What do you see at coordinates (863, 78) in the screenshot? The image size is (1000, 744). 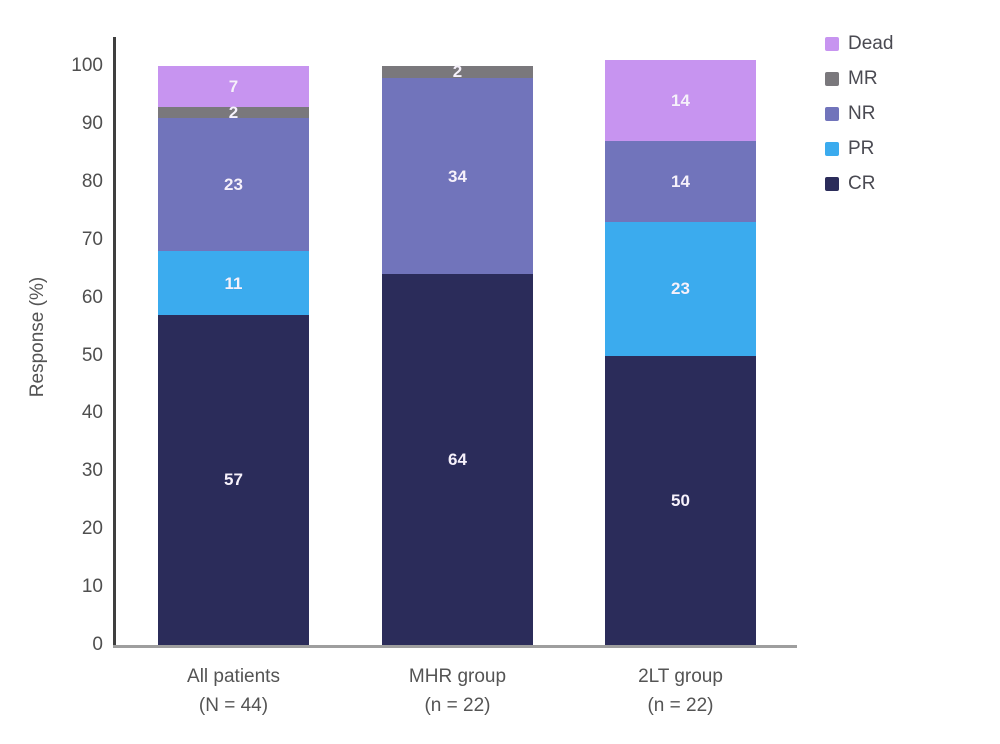 I see `legend-label: MR` at bounding box center [863, 78].